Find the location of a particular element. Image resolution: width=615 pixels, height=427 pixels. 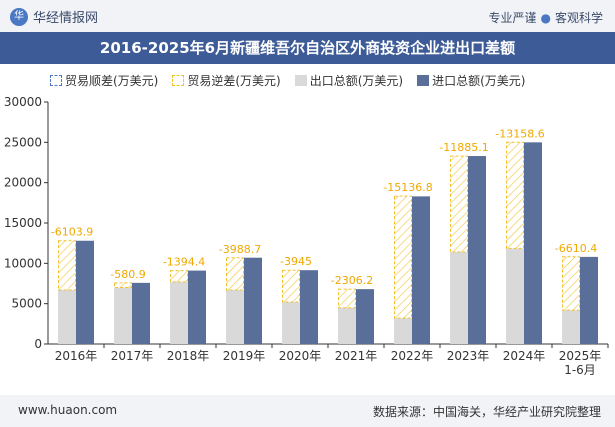

chart-title: 2016-2025年6月新疆维吾尔自治区外商投资企业进出口差额 is located at coordinates (307, 48).